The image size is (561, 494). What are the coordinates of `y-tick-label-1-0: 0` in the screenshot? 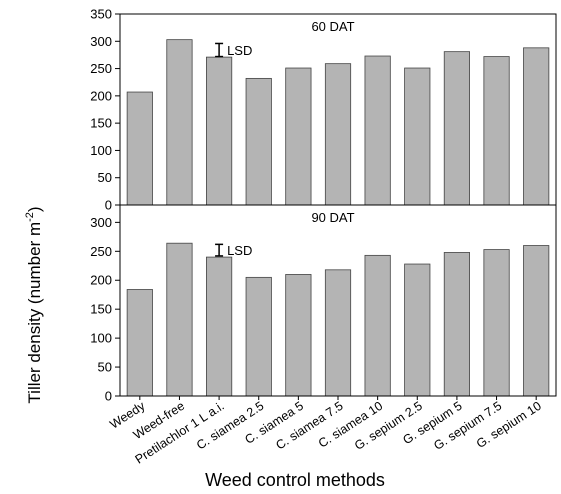 It's located at (108, 205).